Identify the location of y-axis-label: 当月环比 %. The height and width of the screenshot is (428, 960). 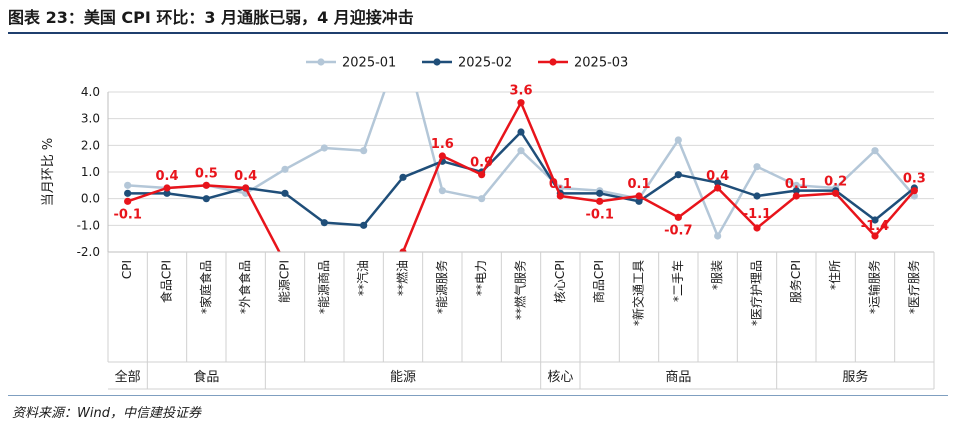
(48, 172).